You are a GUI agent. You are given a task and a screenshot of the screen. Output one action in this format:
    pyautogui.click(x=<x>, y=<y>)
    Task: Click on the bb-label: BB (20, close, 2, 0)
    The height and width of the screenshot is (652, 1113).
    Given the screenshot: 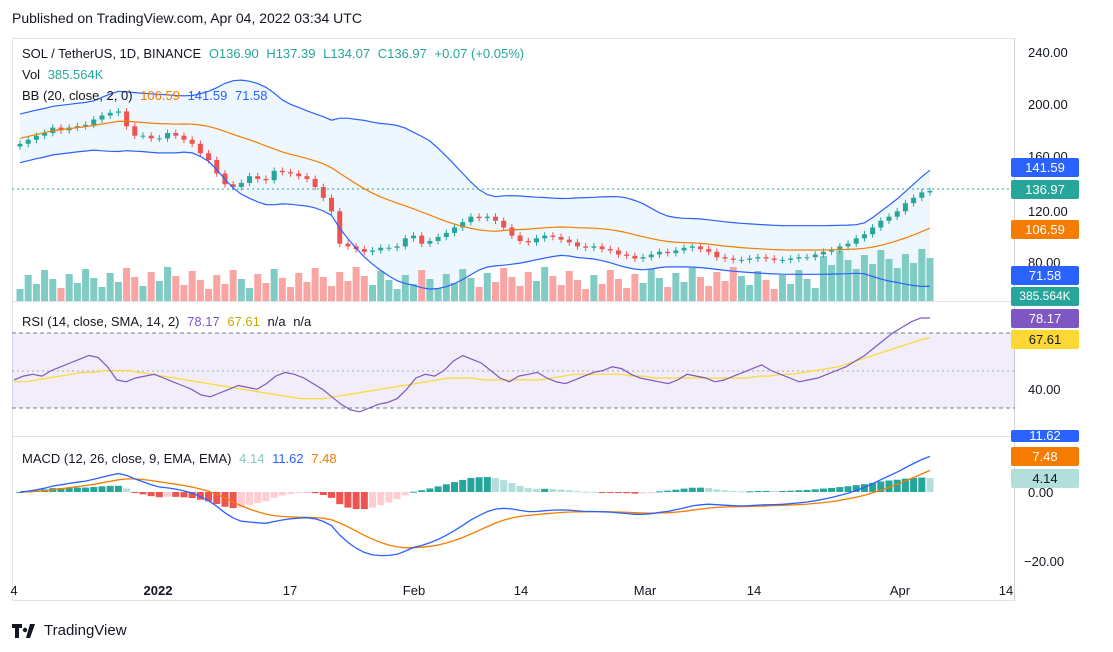 What is the action you would take?
    pyautogui.click(x=77, y=95)
    